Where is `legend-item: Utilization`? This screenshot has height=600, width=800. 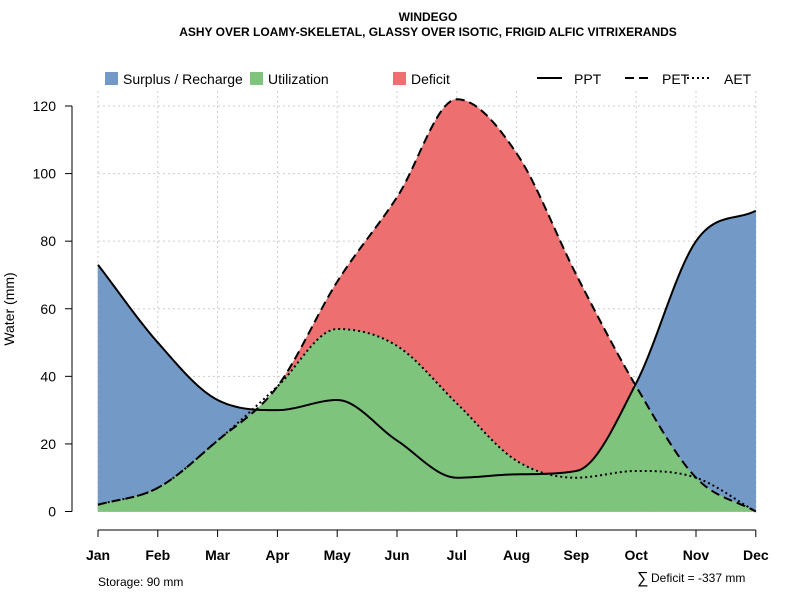
legend-item: Utilization is located at coordinates (289, 79).